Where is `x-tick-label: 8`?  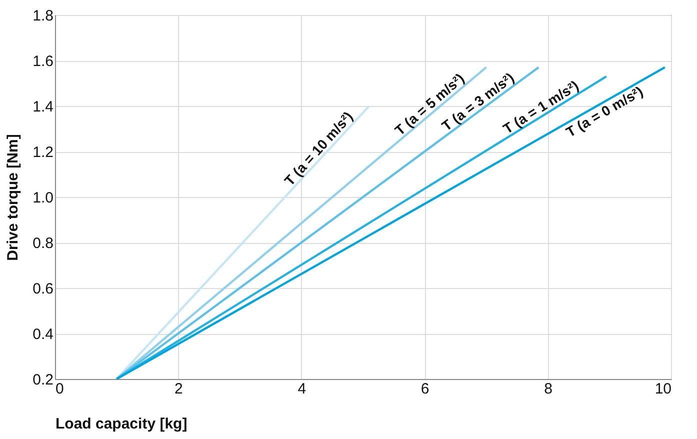
x-tick-label: 8 is located at coordinates (548, 389).